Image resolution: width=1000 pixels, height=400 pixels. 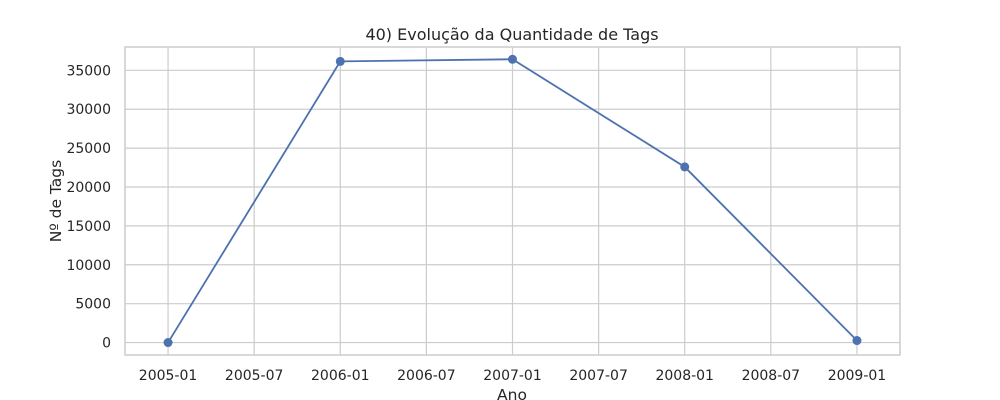 I want to click on y-tick-label: 25000, so click(x=88, y=149).